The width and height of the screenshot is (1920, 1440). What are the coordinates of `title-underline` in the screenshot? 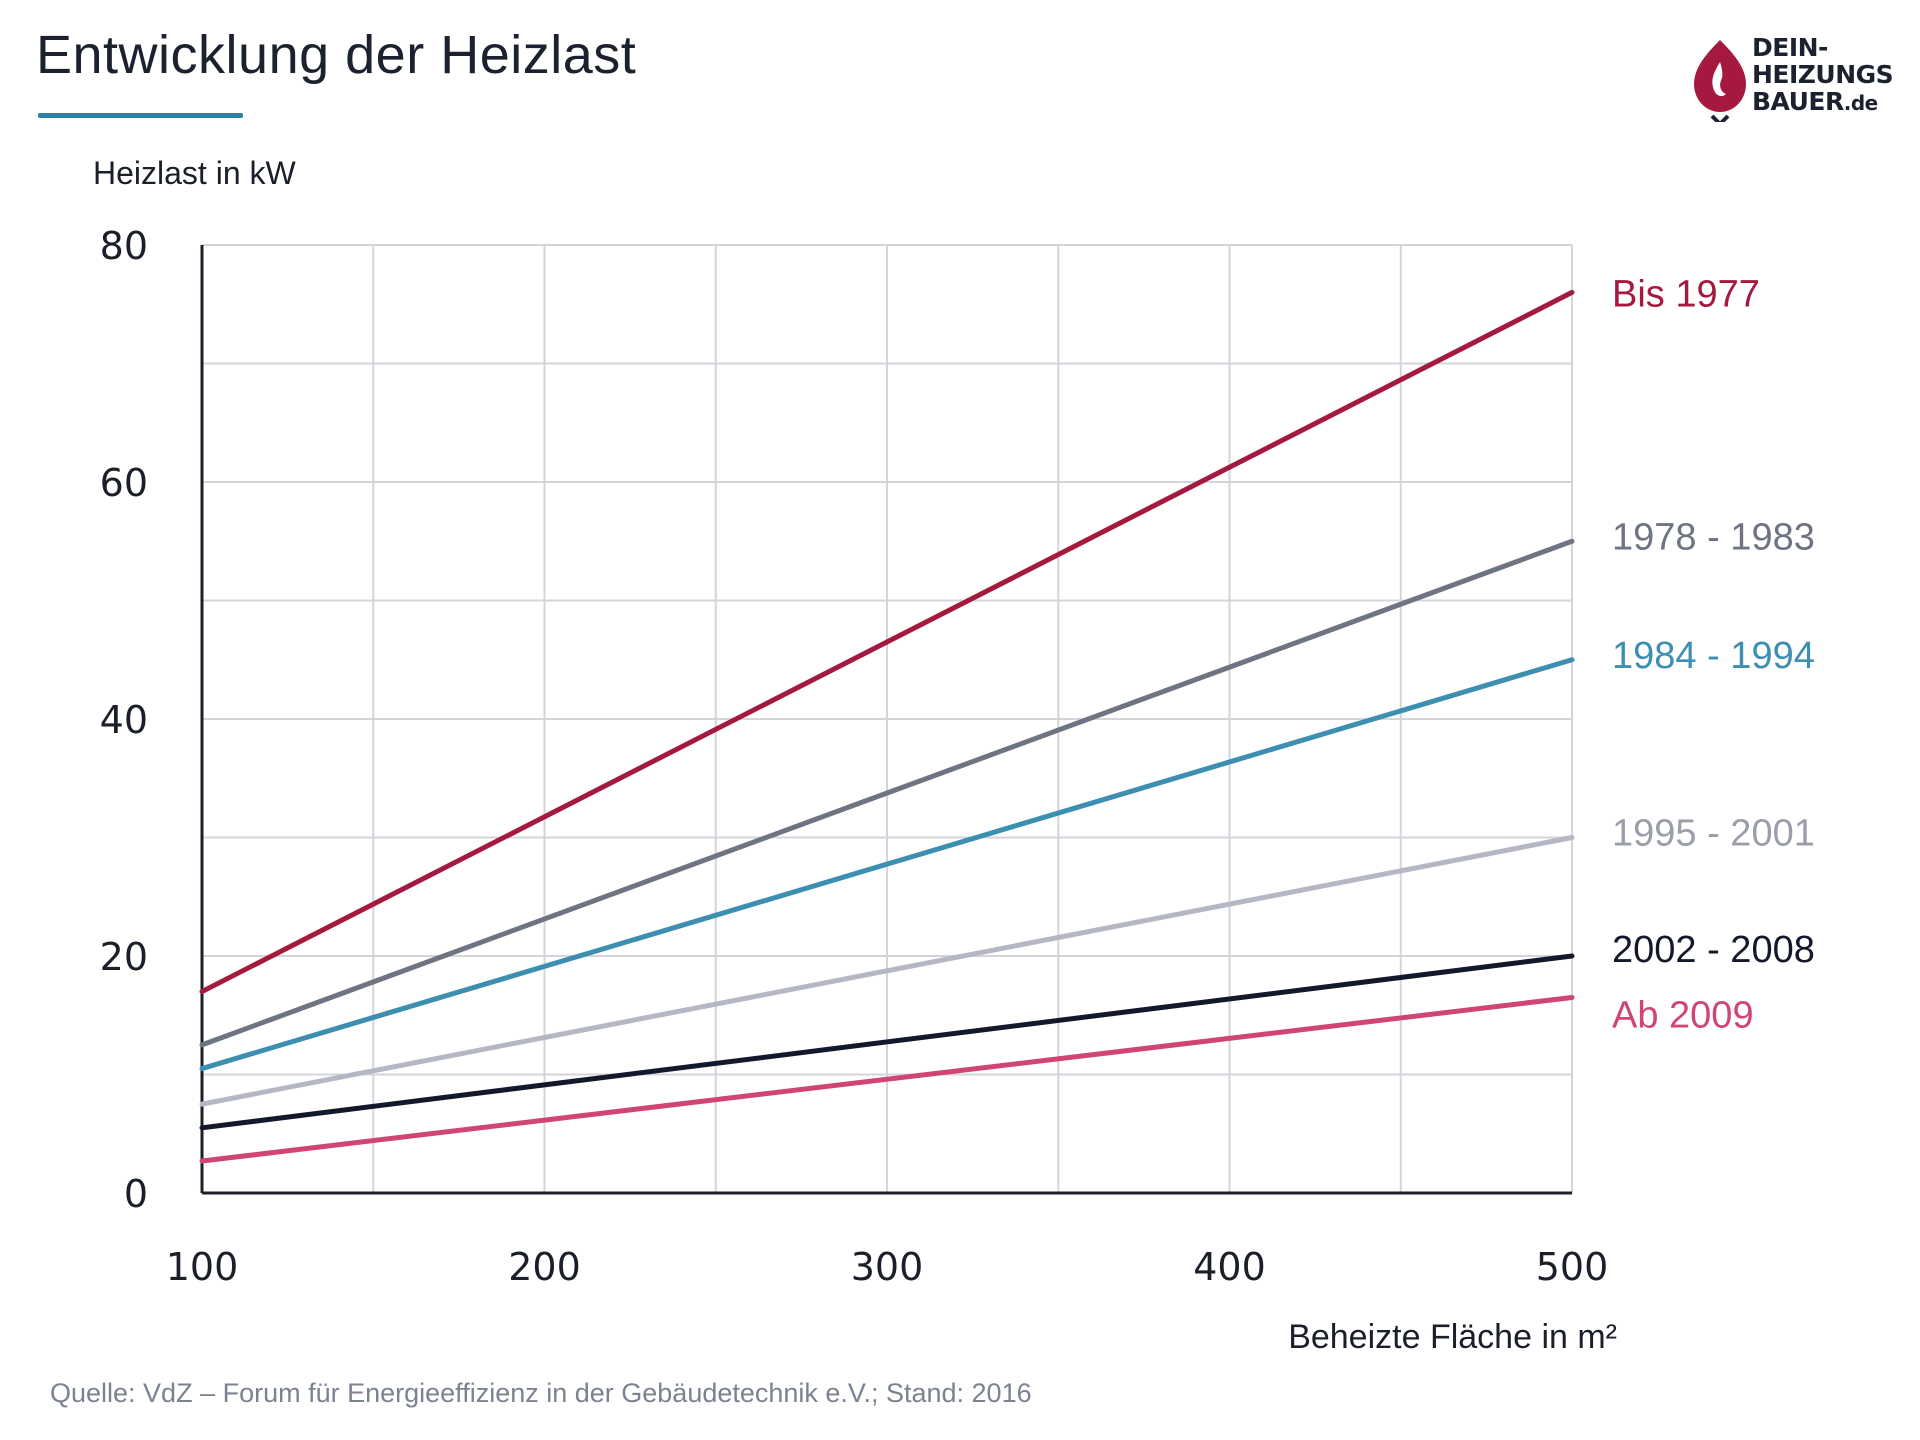 It's located at (140, 115).